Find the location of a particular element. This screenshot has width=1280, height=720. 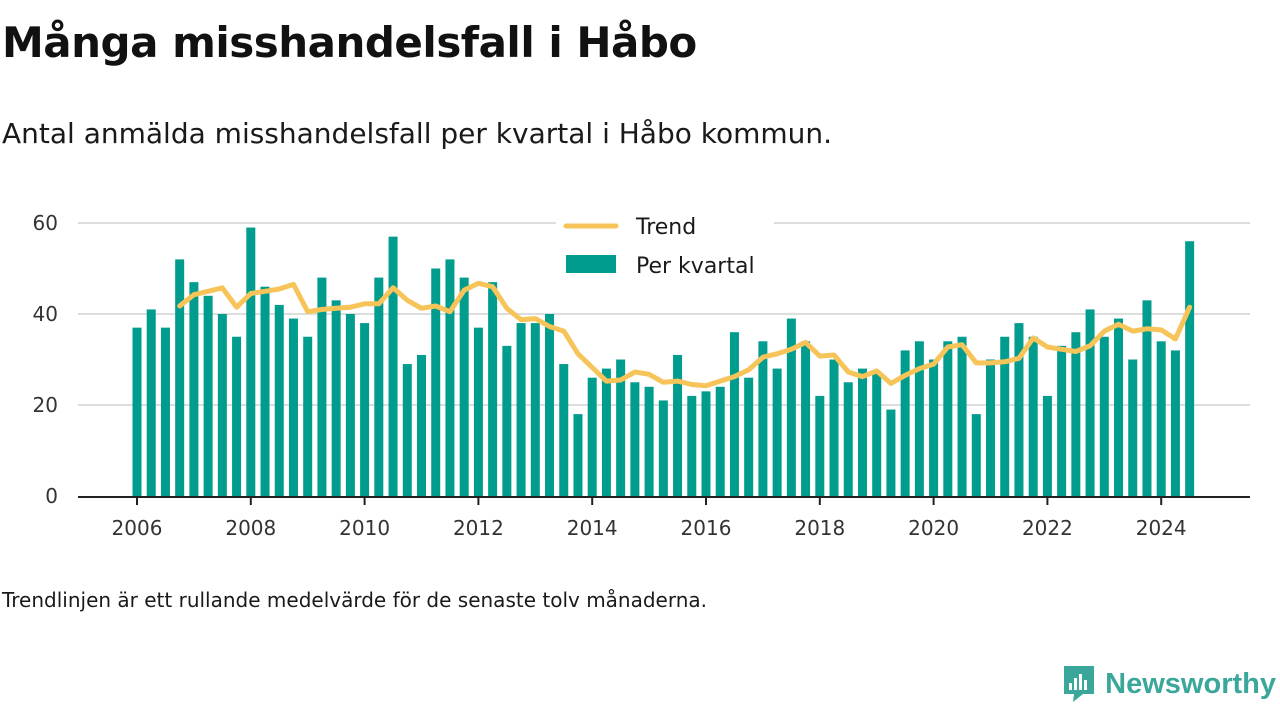

x-tick-label: 2010 is located at coordinates (364, 528).